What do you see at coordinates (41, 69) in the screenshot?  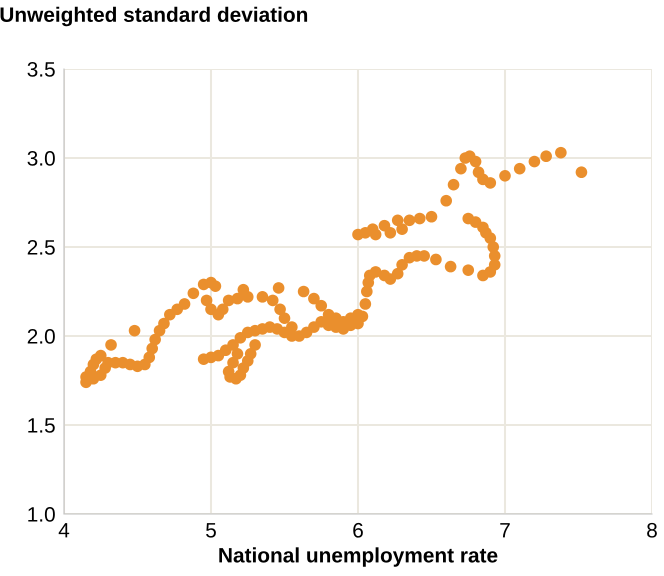 I see `y-tick-label: 3.5` at bounding box center [41, 69].